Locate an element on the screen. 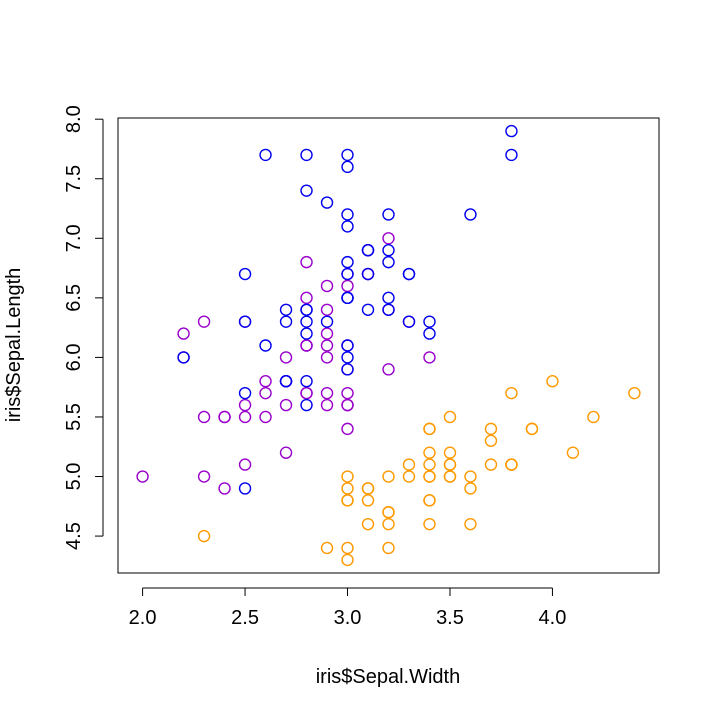 This screenshot has width=720, height=720. y-tick-label: 6.5 is located at coordinates (74, 298).